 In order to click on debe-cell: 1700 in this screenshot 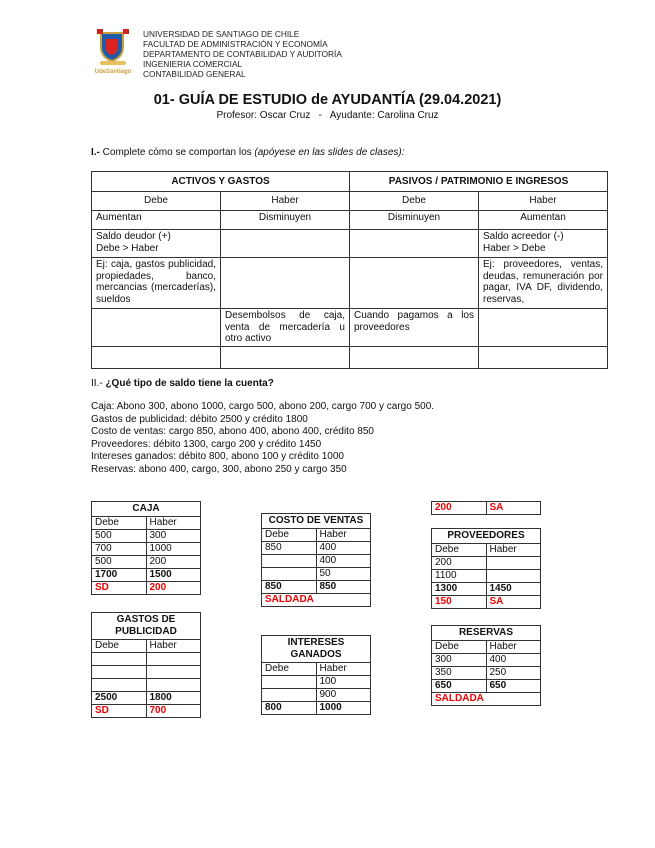, I will do `click(119, 575)`.